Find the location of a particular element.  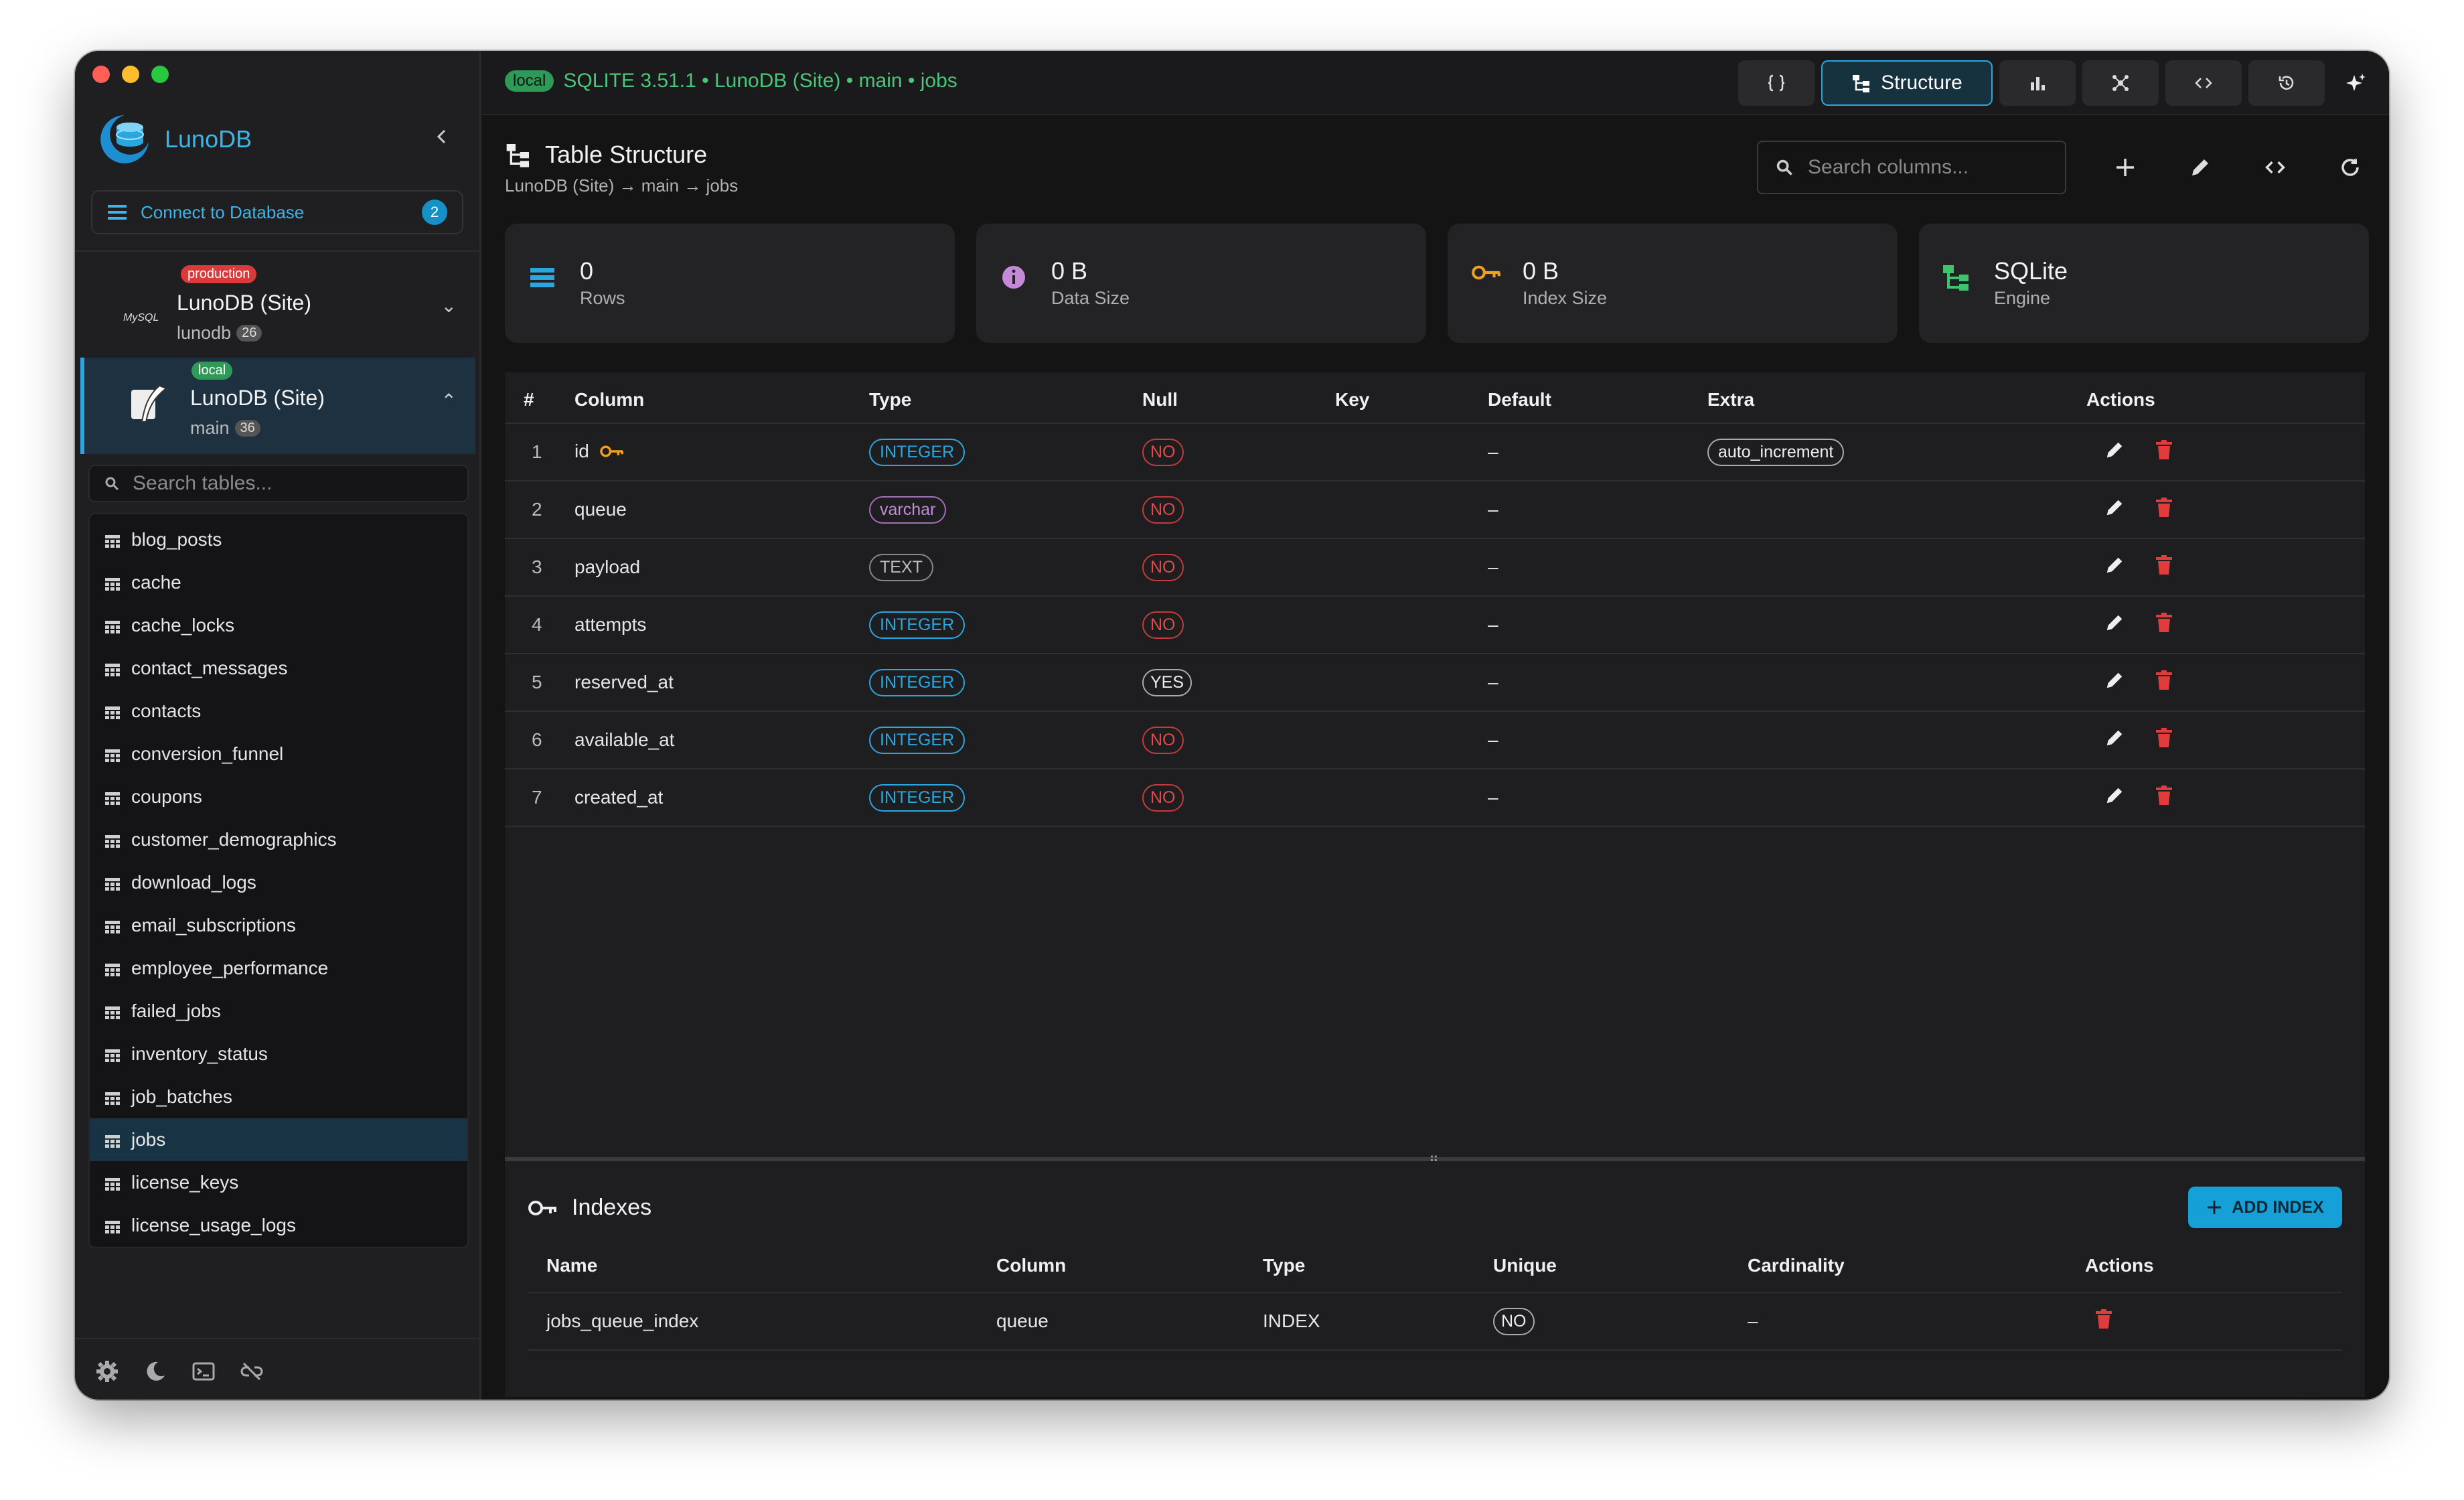

column-header: Default is located at coordinates (1519, 399).